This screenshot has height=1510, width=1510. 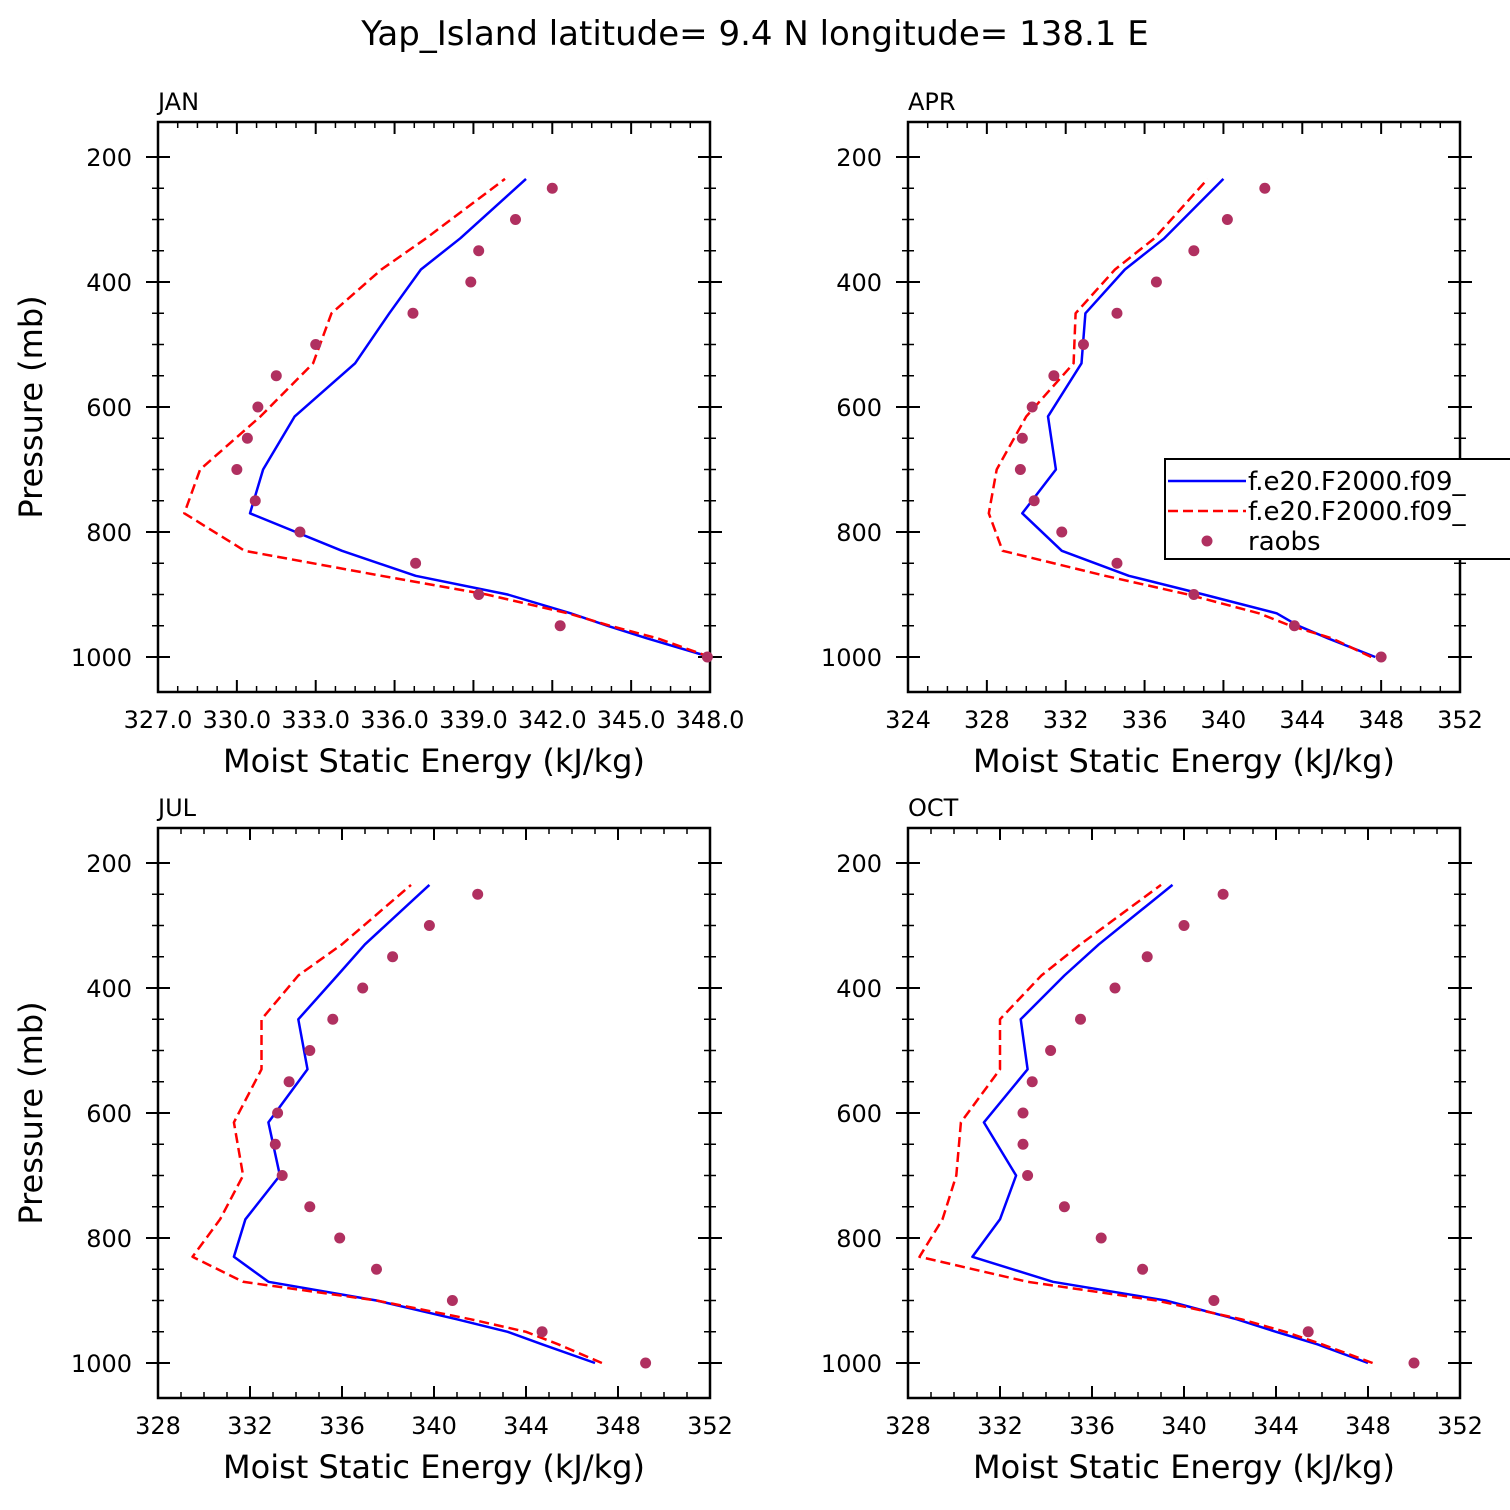 I want to click on x-tick-label: 348.0, so click(x=710, y=720).